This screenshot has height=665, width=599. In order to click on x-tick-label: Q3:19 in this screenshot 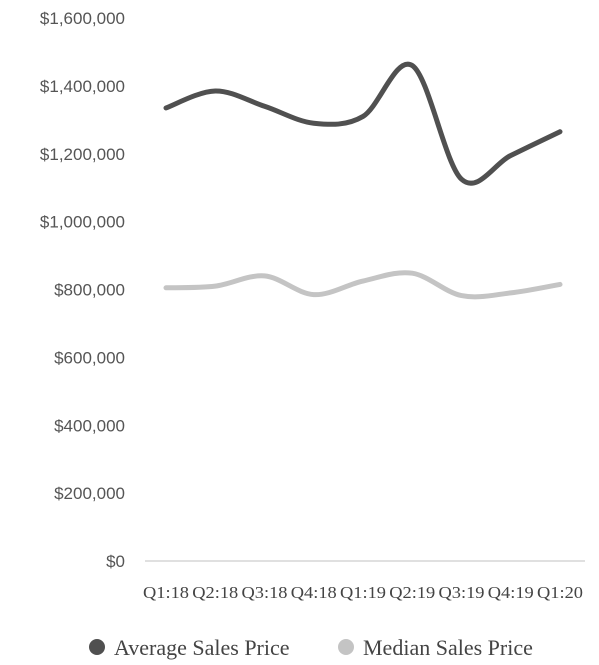, I will do `click(462, 592)`.